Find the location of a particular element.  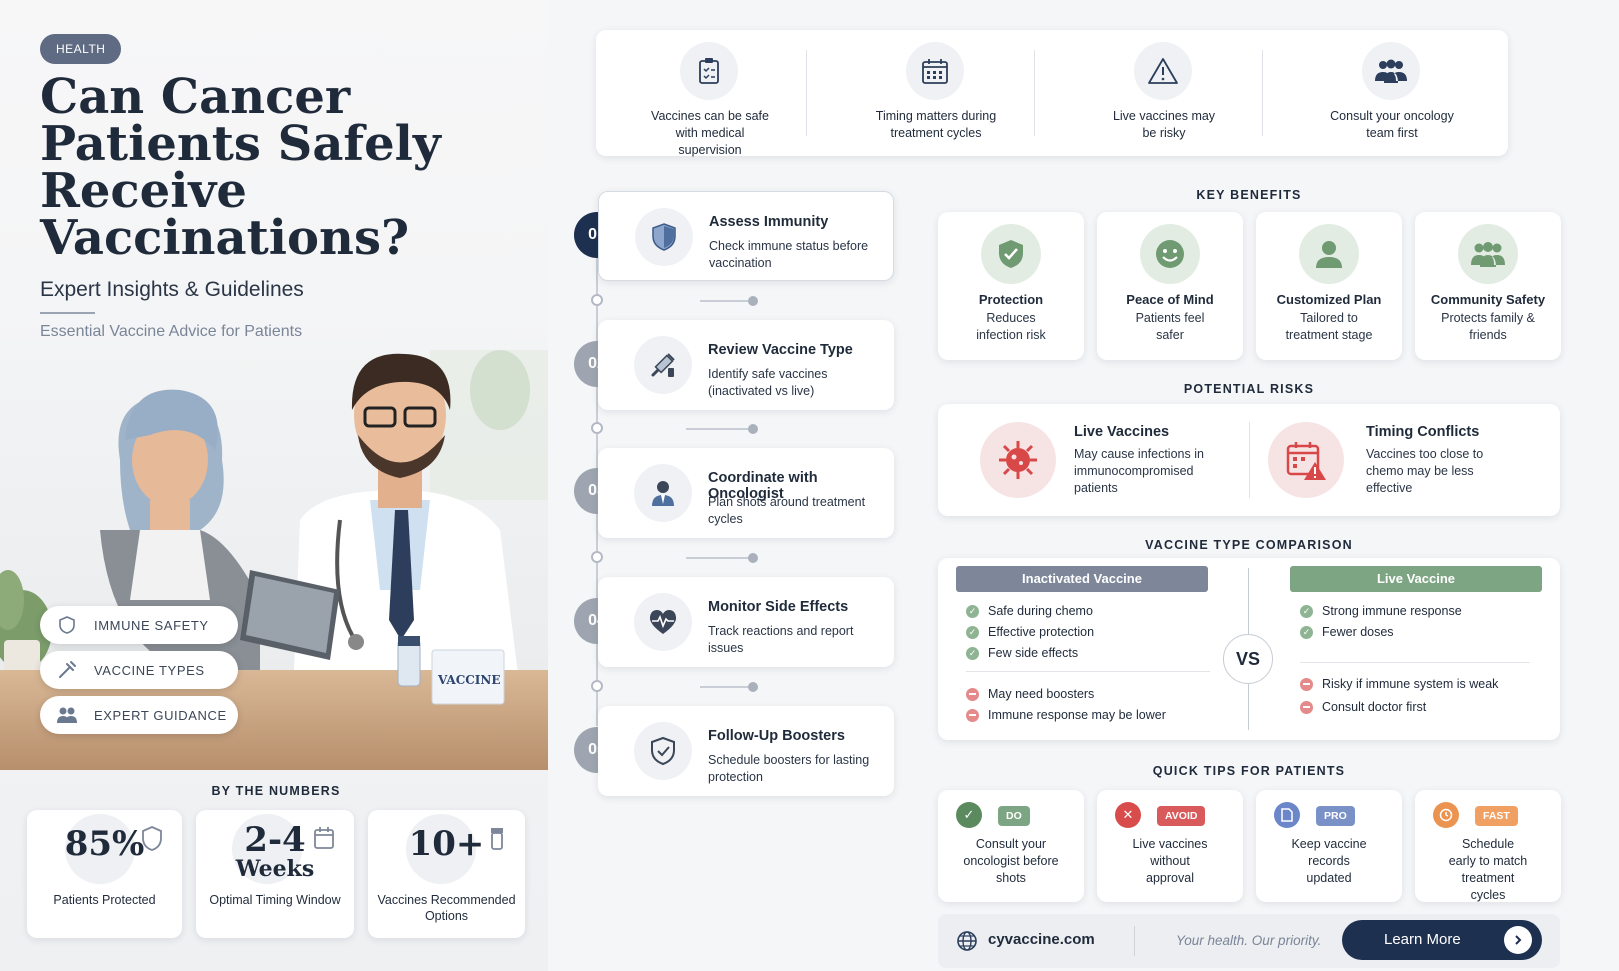

stat-card: 10+ Vaccines Recommended Options is located at coordinates (446, 874).